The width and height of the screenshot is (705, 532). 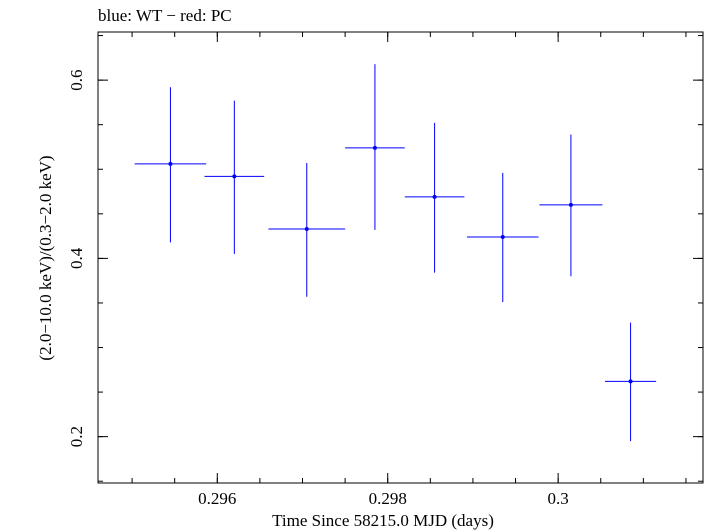 What do you see at coordinates (558, 498) in the screenshot?
I see `x-tick-label: 0.3` at bounding box center [558, 498].